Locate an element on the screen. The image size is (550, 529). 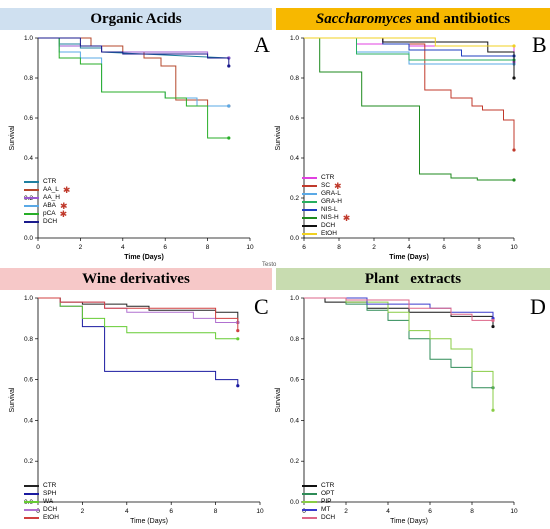
panel-a-title: Organic Acids is located at coordinates (136, 19).